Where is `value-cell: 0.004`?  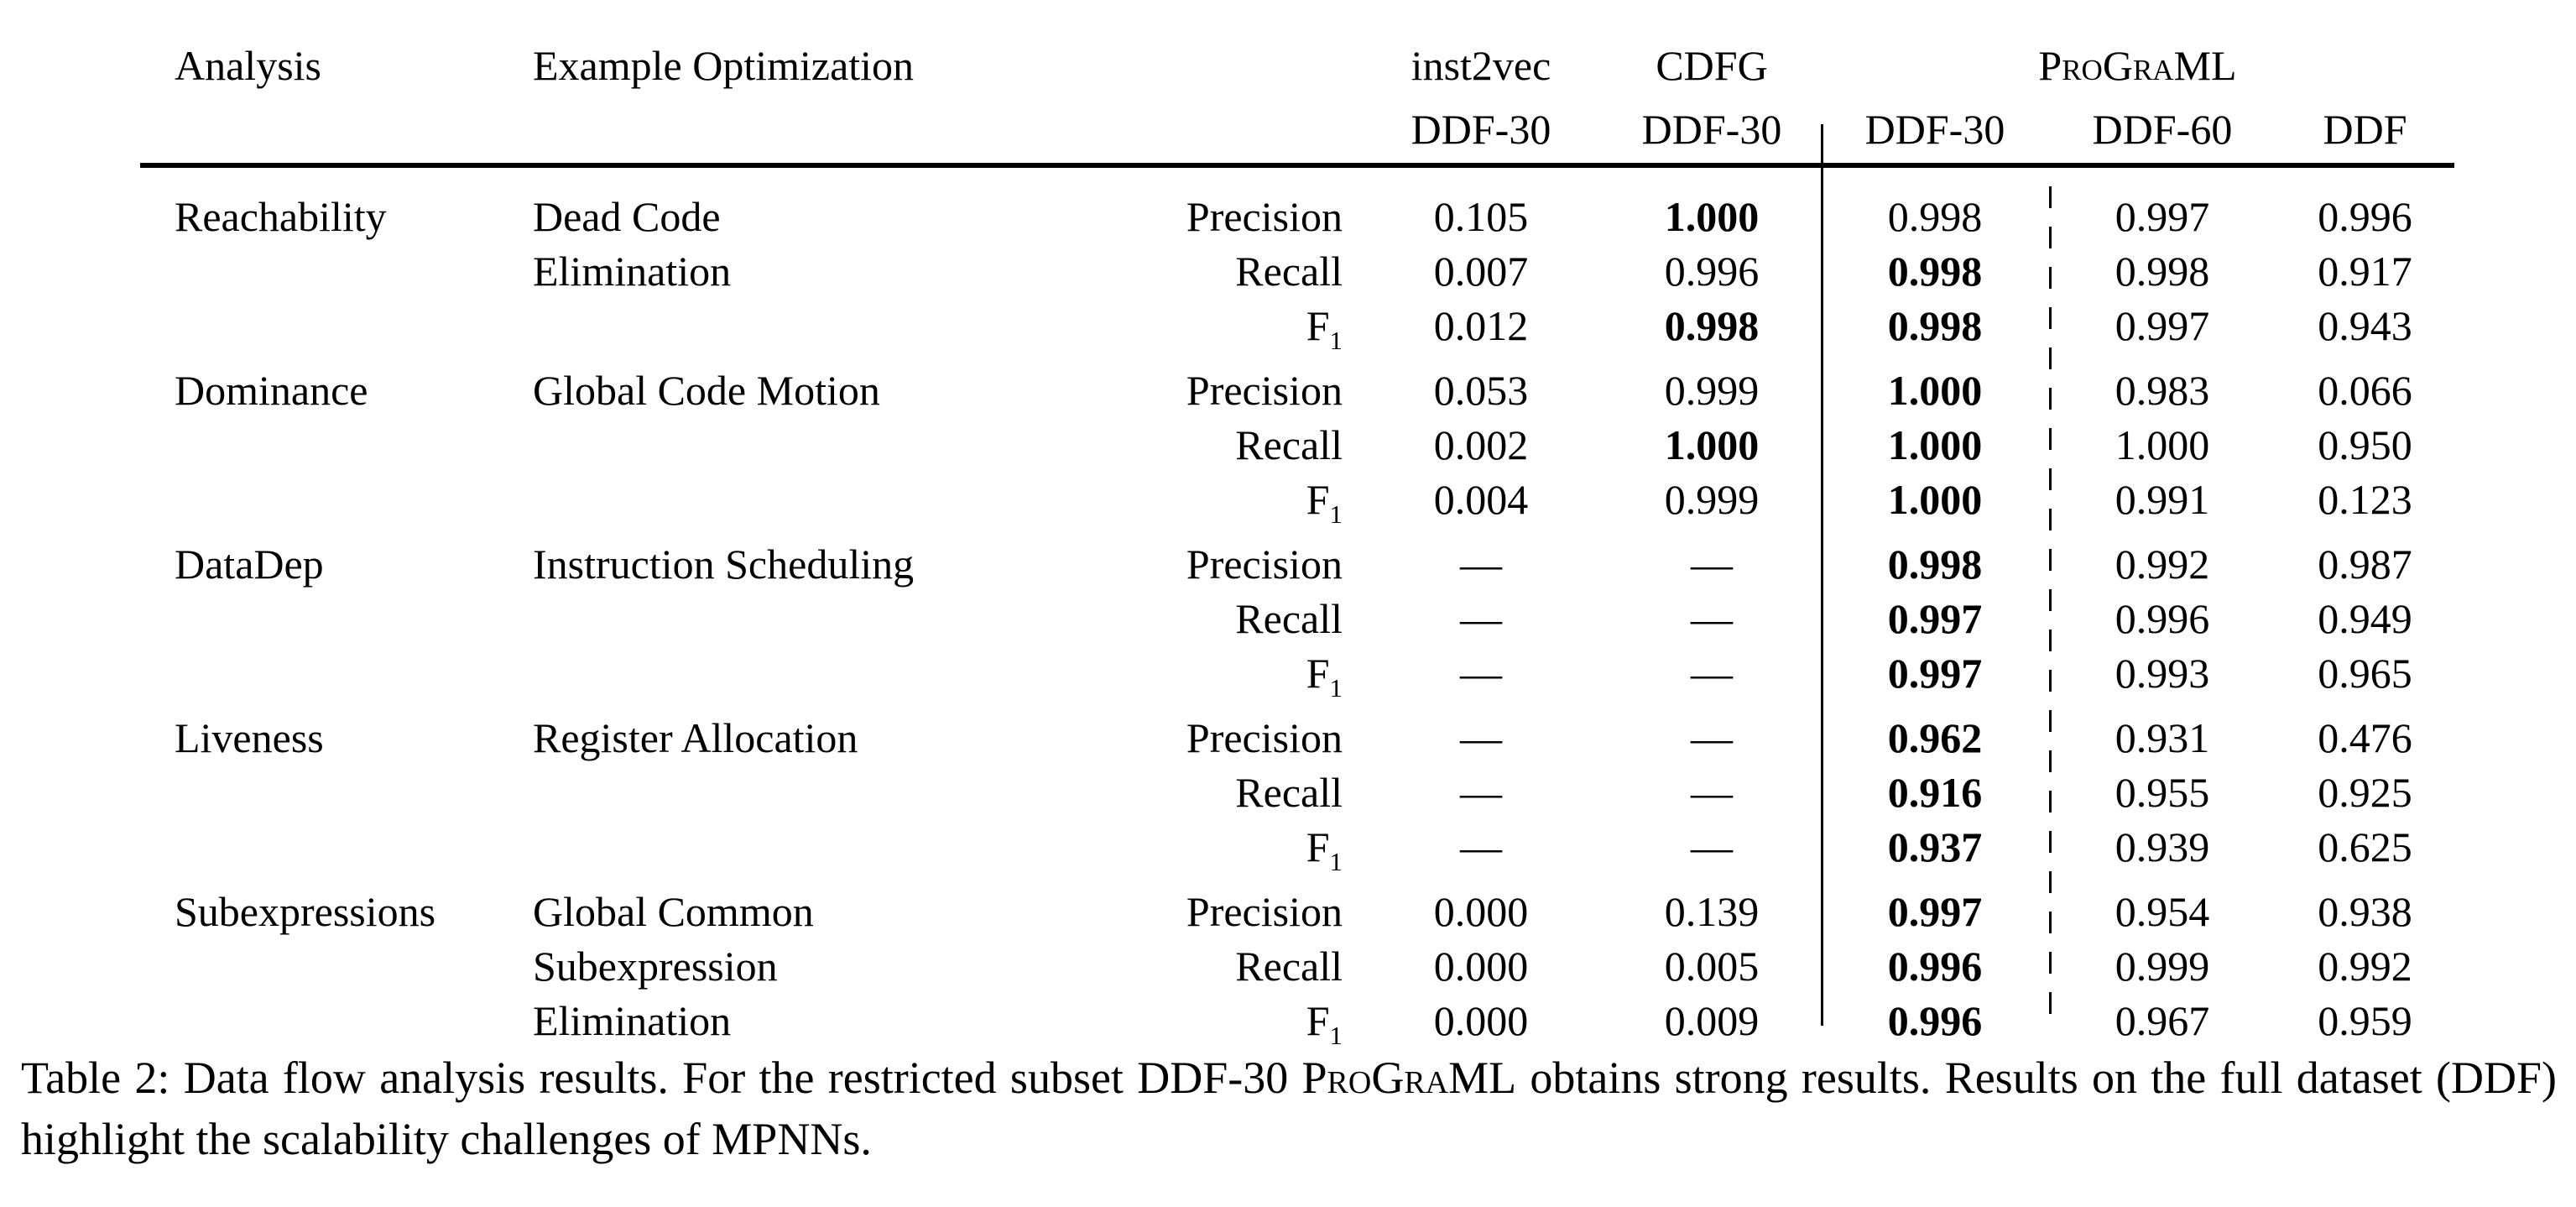
value-cell: 0.004 is located at coordinates (1481, 499).